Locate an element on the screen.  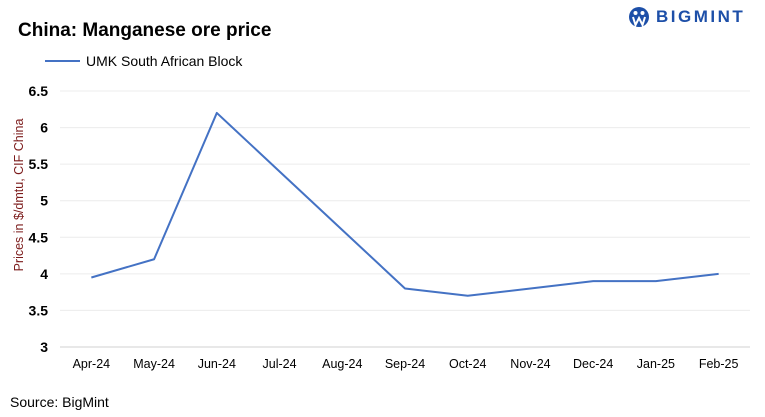
y-tick-label: 4.5 is located at coordinates (39, 237).